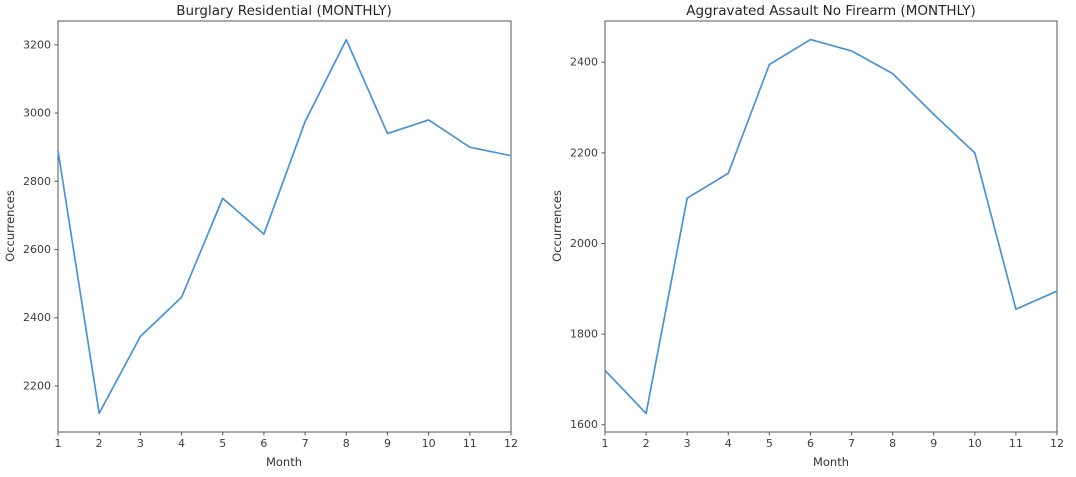 The height and width of the screenshot is (477, 1076). What do you see at coordinates (830, 11) in the screenshot?
I see `chart-title: Aggravated Assault No Firearm (MONTHLY)` at bounding box center [830, 11].